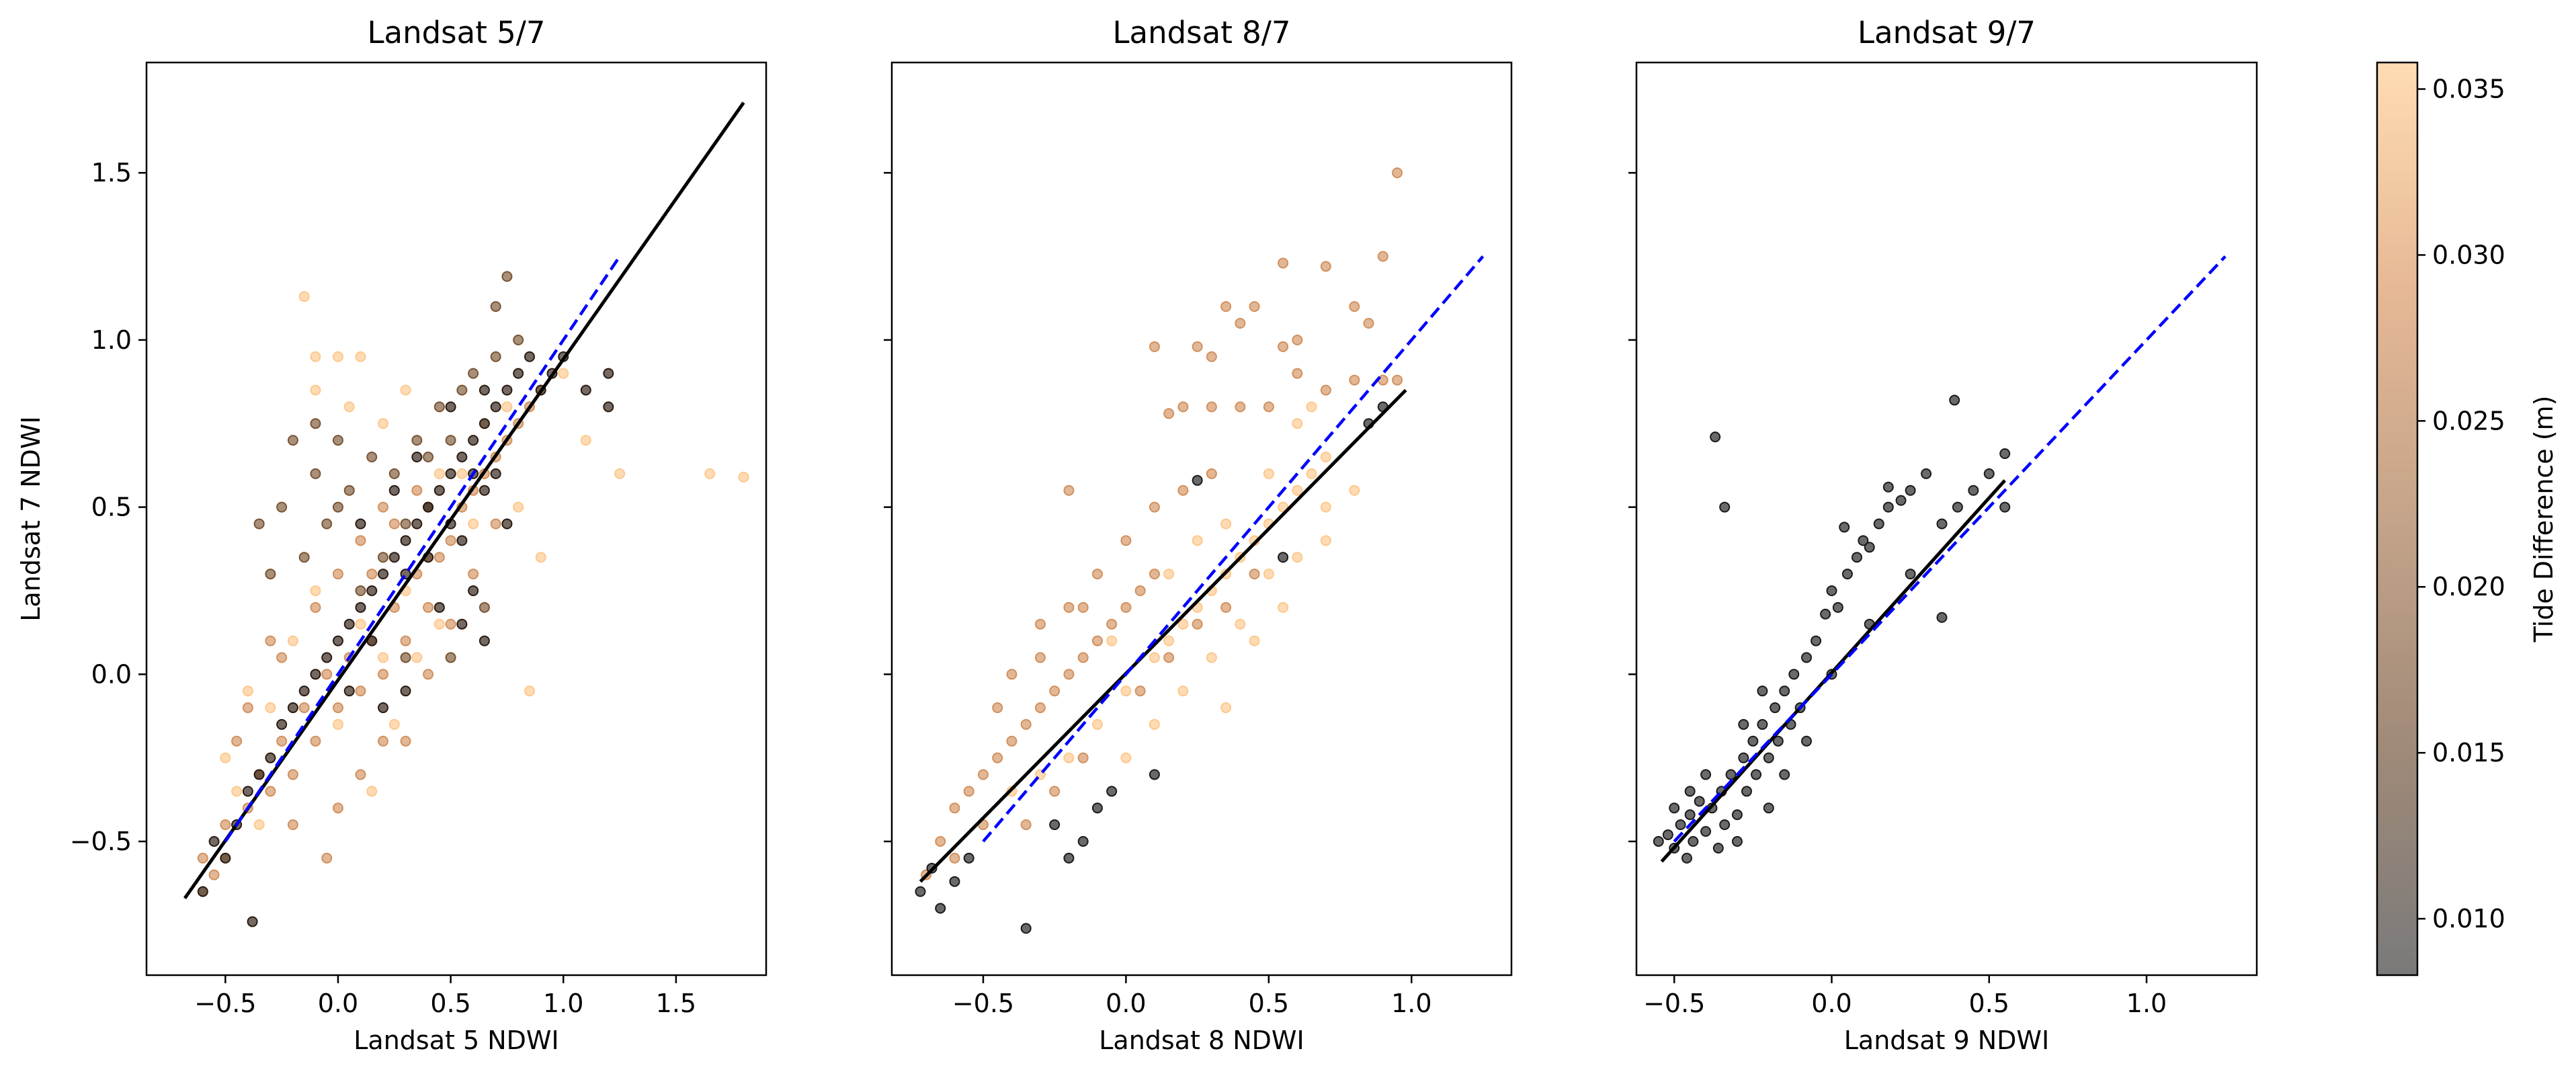 The height and width of the screenshot is (1080, 2576). I want to click on x-tick-label: 0.0, so click(1831, 1003).